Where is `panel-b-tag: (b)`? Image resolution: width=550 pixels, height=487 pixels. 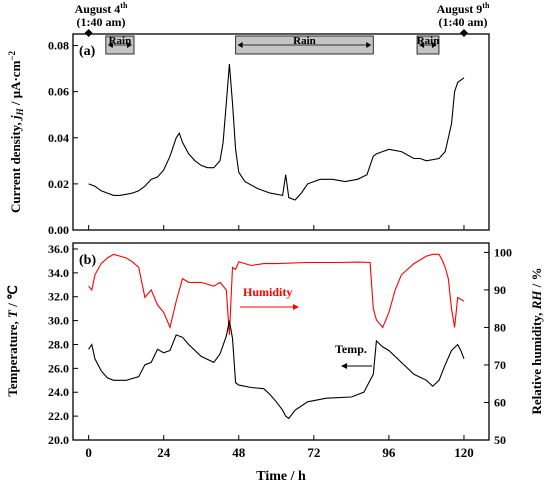 panel-b-tag: (b) is located at coordinates (87, 260).